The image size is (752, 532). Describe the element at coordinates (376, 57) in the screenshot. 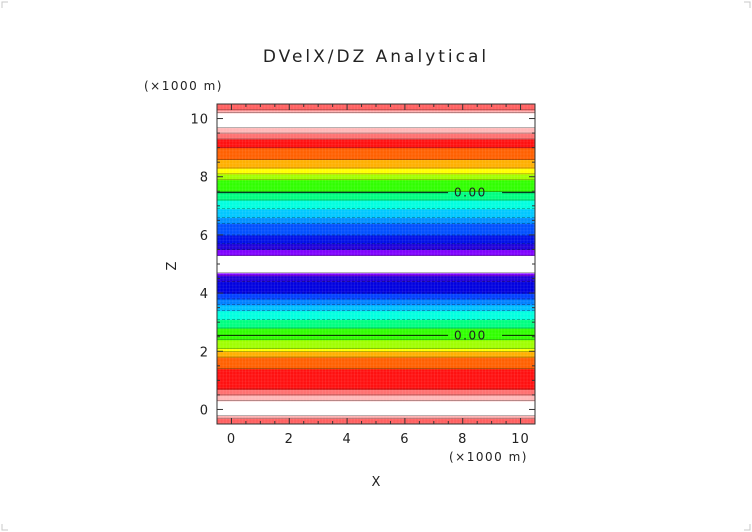

I see `chart-title: DVelX/DZ Analytical` at that location.